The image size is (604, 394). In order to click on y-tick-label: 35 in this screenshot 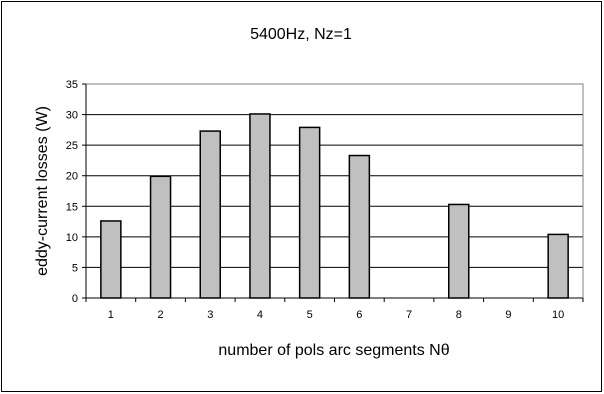, I will do `click(72, 85)`.